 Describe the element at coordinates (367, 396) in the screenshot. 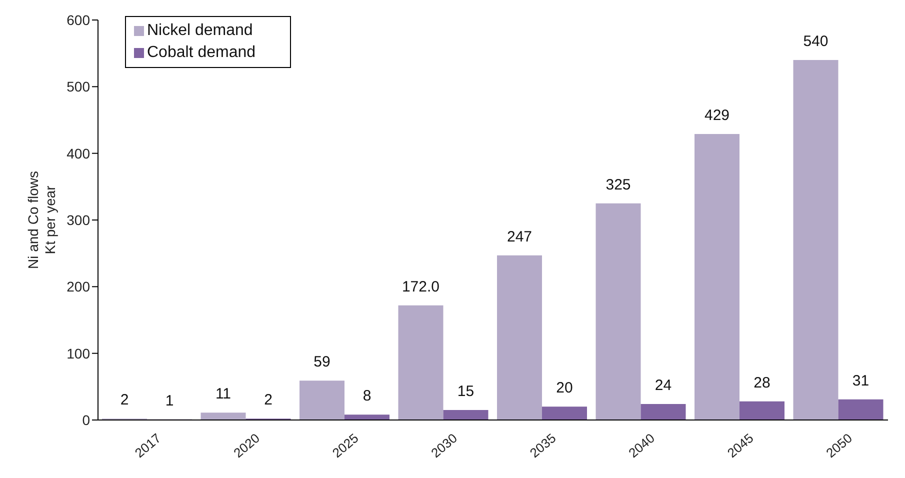

I see `data-label: 8` at that location.